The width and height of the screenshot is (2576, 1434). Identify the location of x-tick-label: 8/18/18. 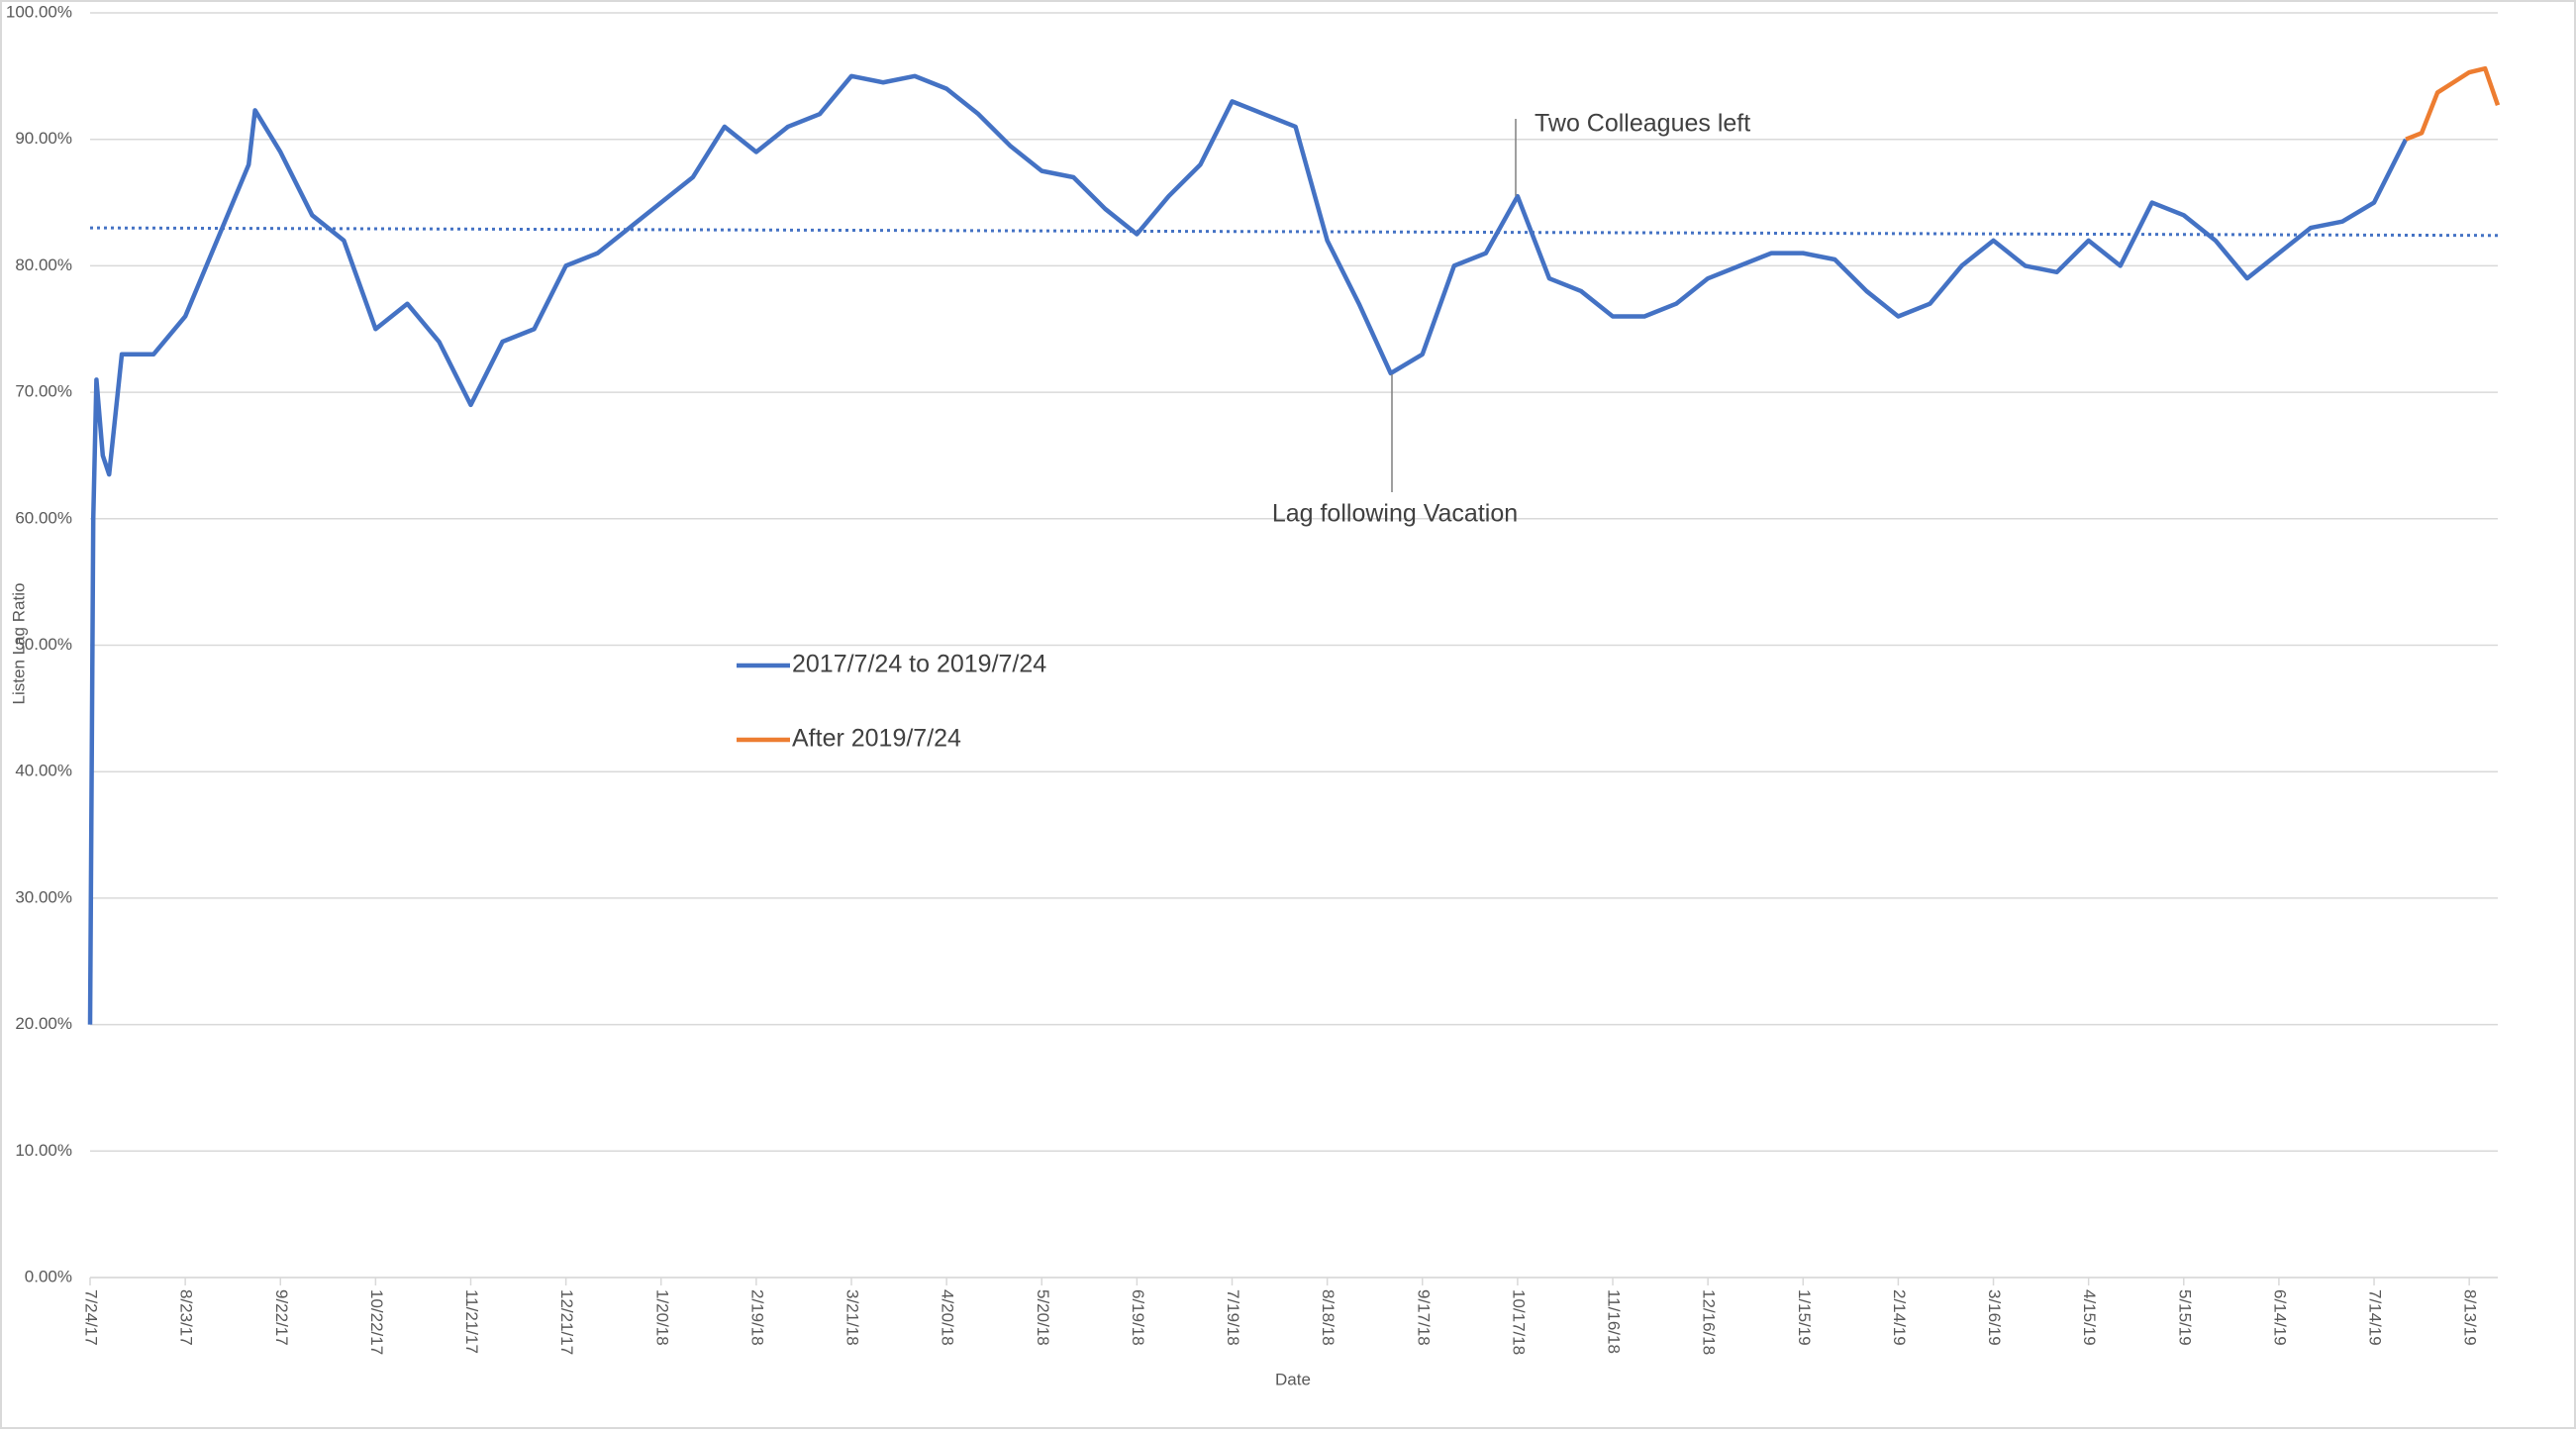
(1329, 1317).